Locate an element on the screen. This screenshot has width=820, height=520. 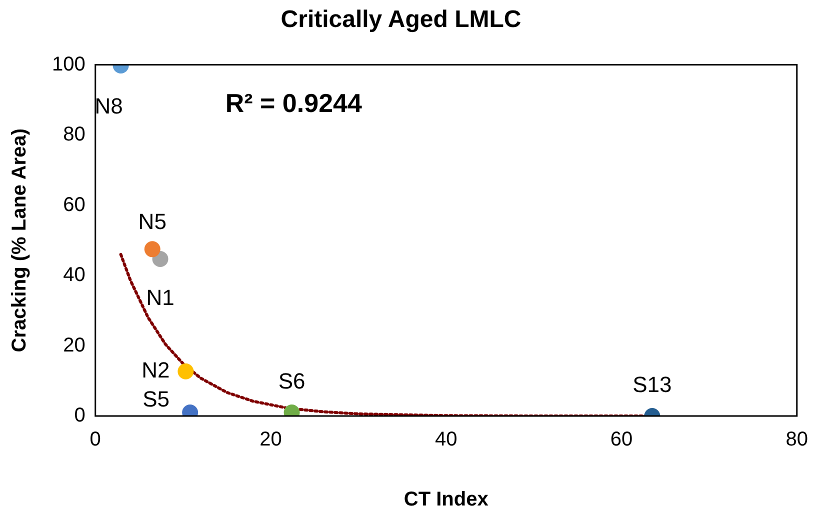
series-label: S5 is located at coordinates (156, 399).